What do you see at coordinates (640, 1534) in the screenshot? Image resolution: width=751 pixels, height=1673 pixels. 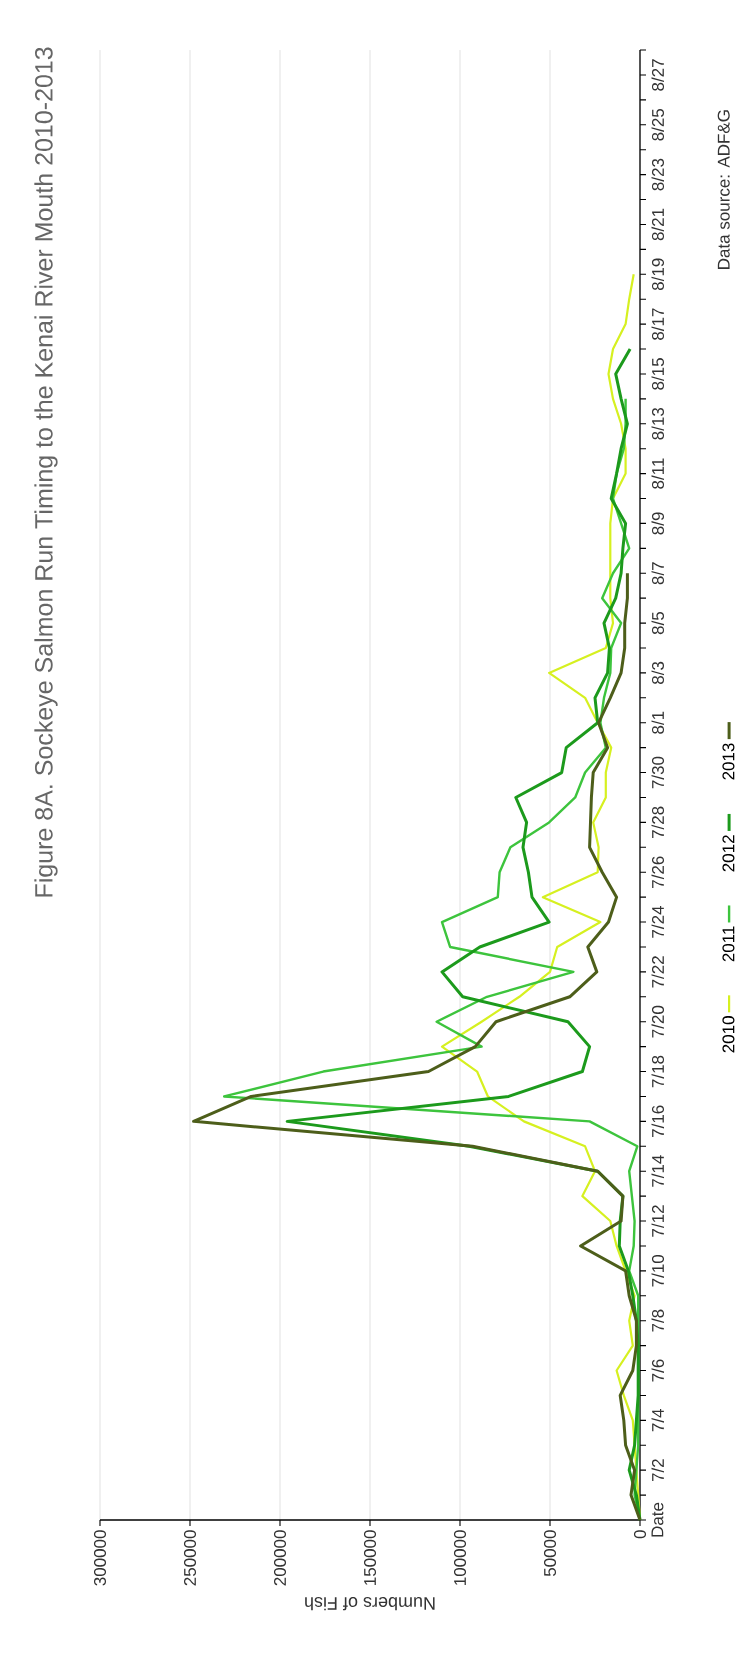 I see `x-tick-label: 0` at bounding box center [640, 1534].